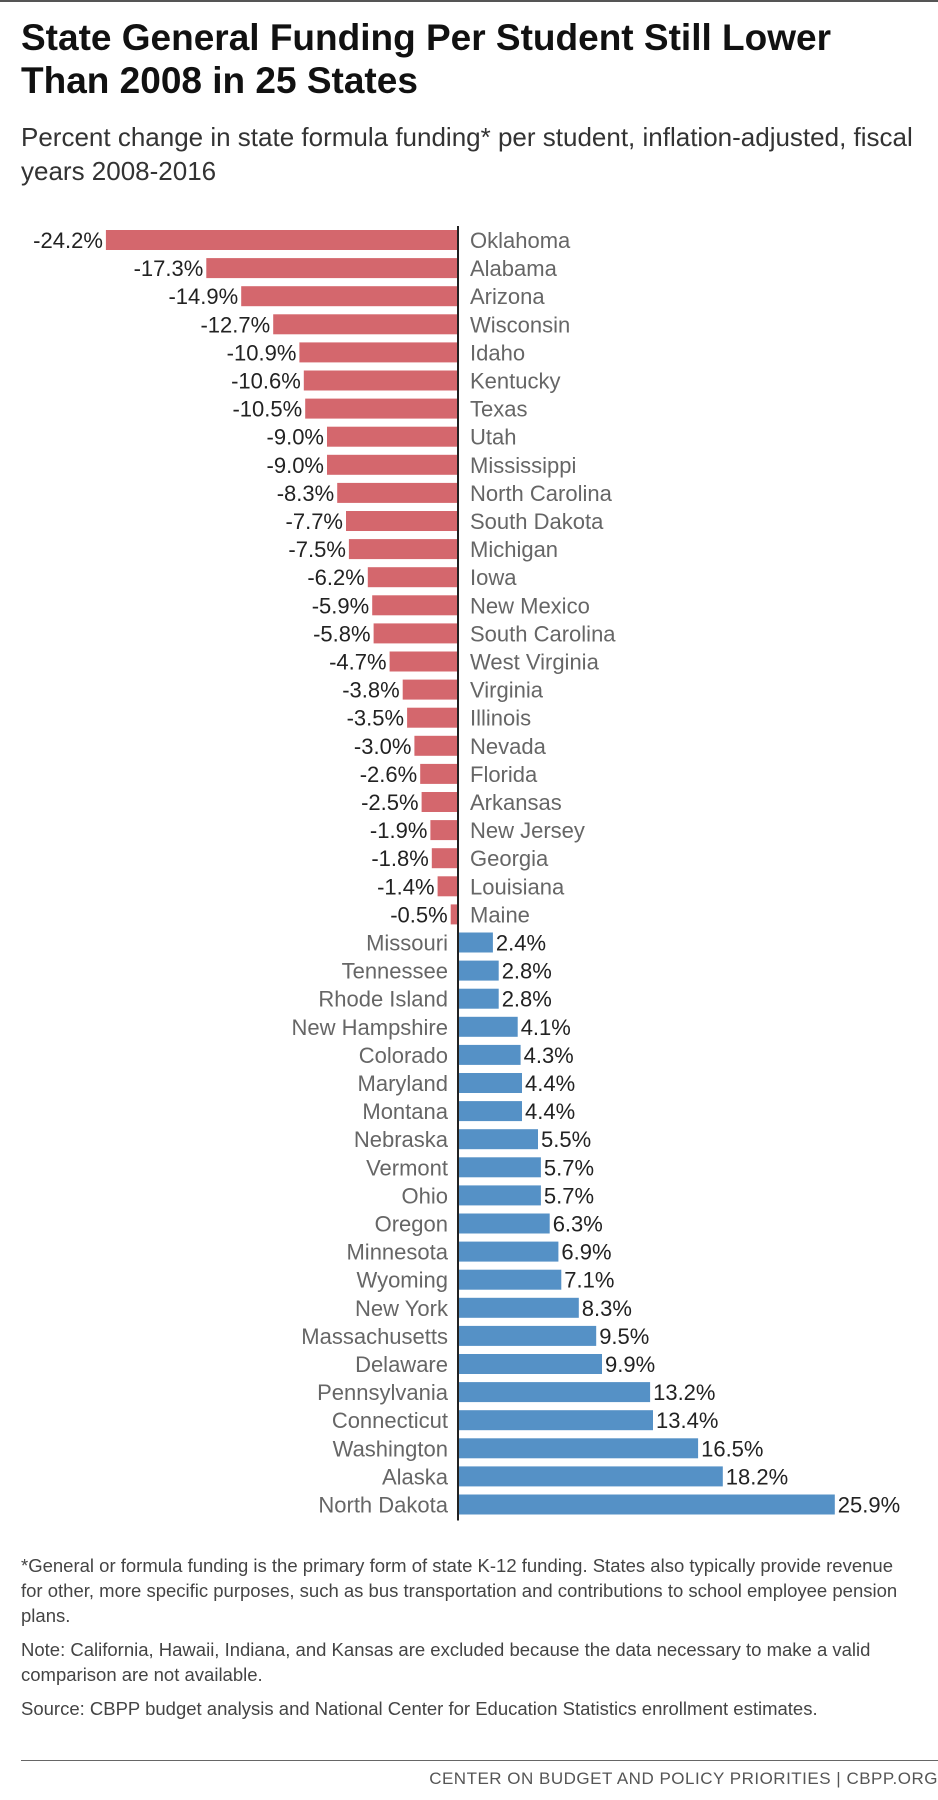 This screenshot has width=938, height=1800. What do you see at coordinates (169, 268) in the screenshot?
I see `value-label: -17.3%` at bounding box center [169, 268].